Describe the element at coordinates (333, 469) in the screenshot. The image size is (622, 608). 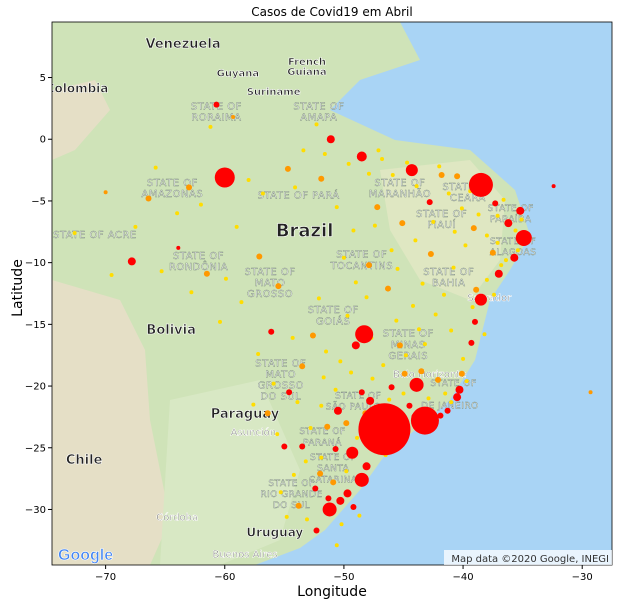
I see `place-label: SANTA` at that location.